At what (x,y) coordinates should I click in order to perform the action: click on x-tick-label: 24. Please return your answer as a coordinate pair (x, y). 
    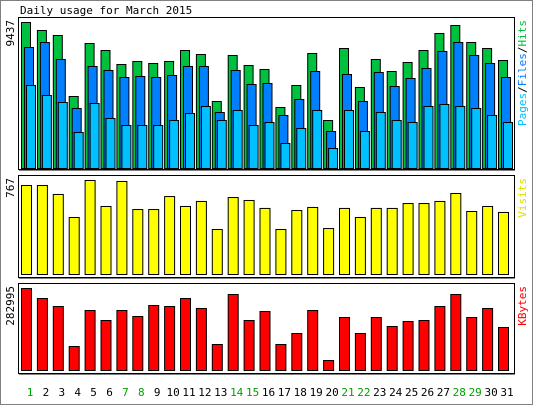
    Looking at the image, I should click on (396, 392).